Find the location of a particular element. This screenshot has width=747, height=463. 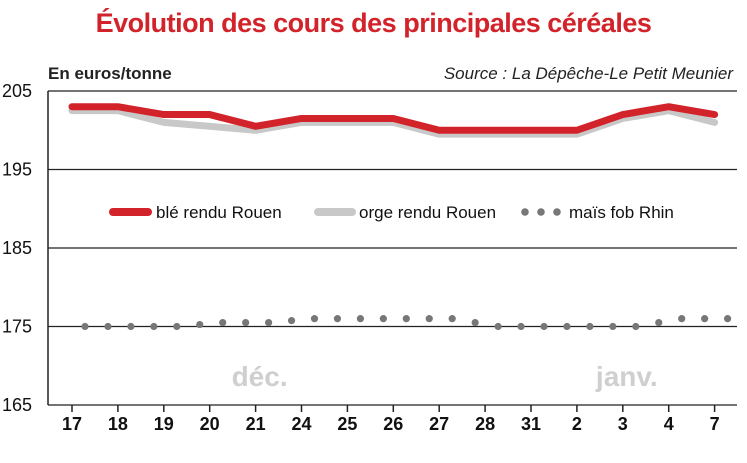

x-tick-label: 18 is located at coordinates (118, 424).